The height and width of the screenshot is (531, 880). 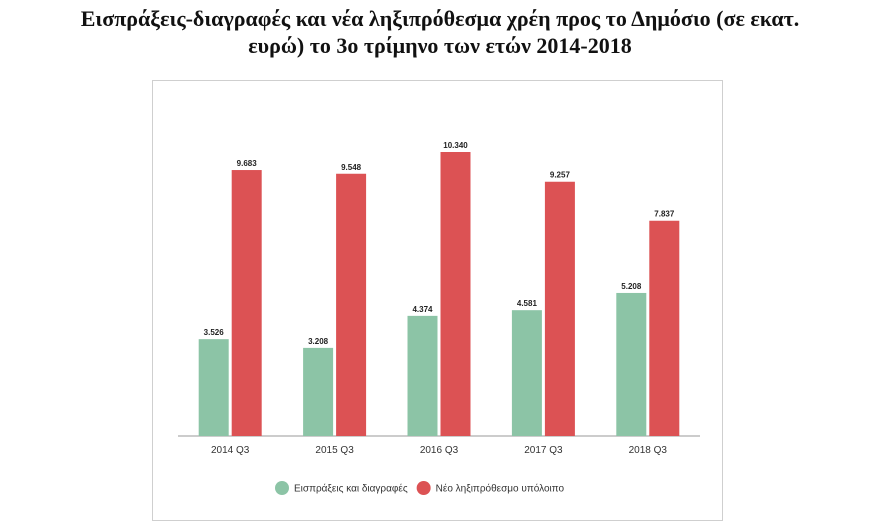 I want to click on data-label: 3.526, so click(x=214, y=332).